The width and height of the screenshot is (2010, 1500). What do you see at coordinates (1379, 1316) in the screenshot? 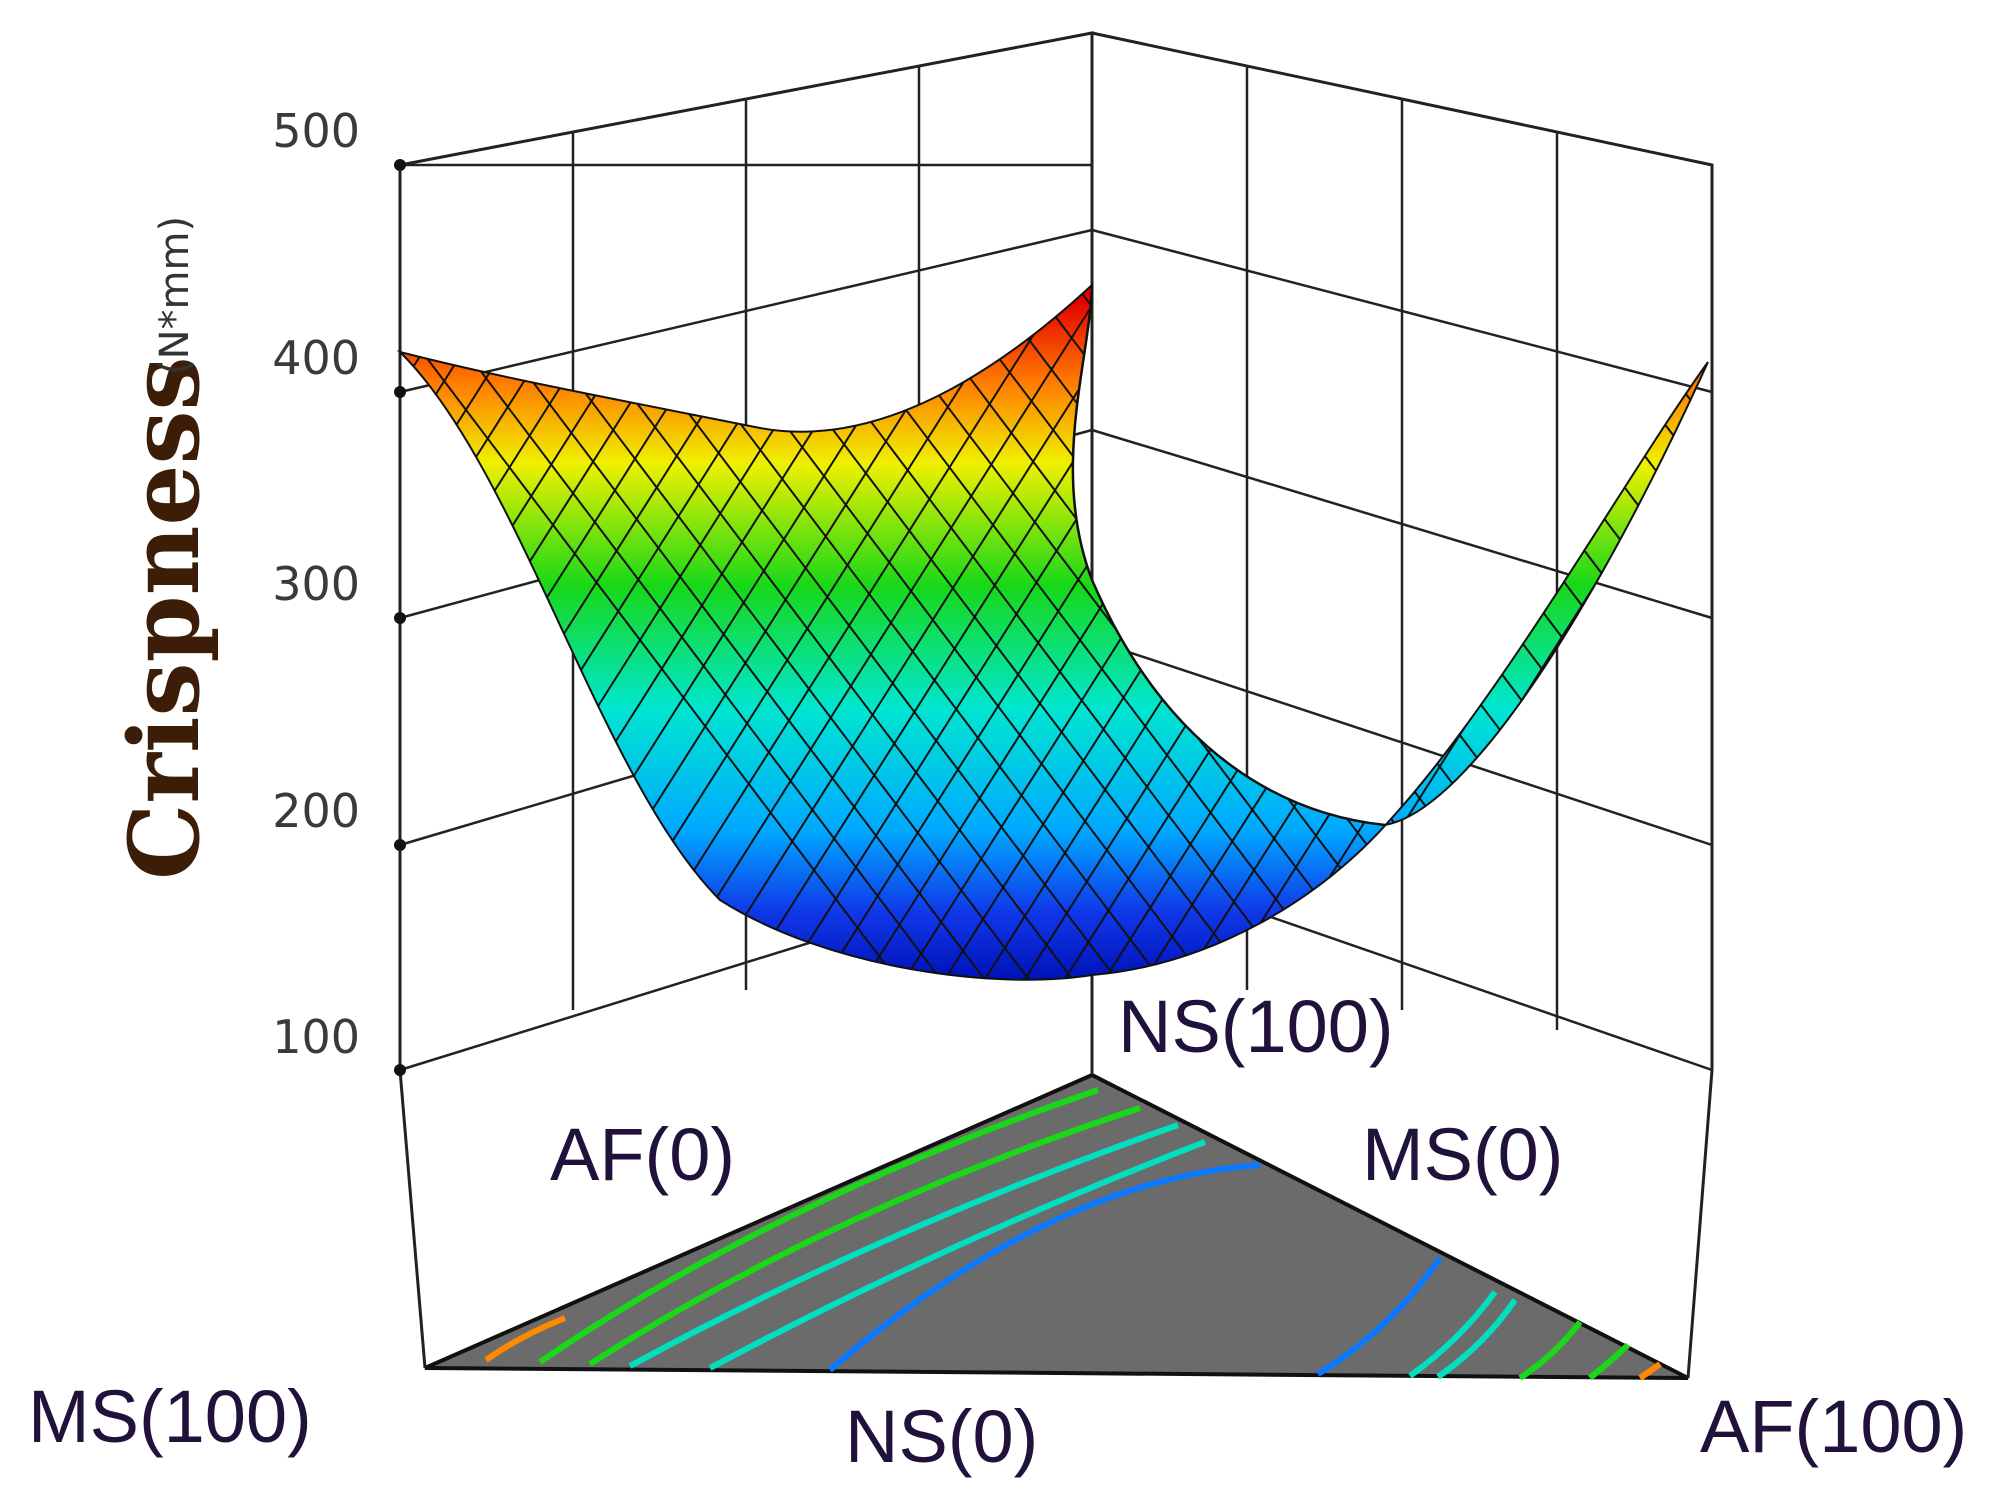
I see `contour-blue-right` at bounding box center [1379, 1316].